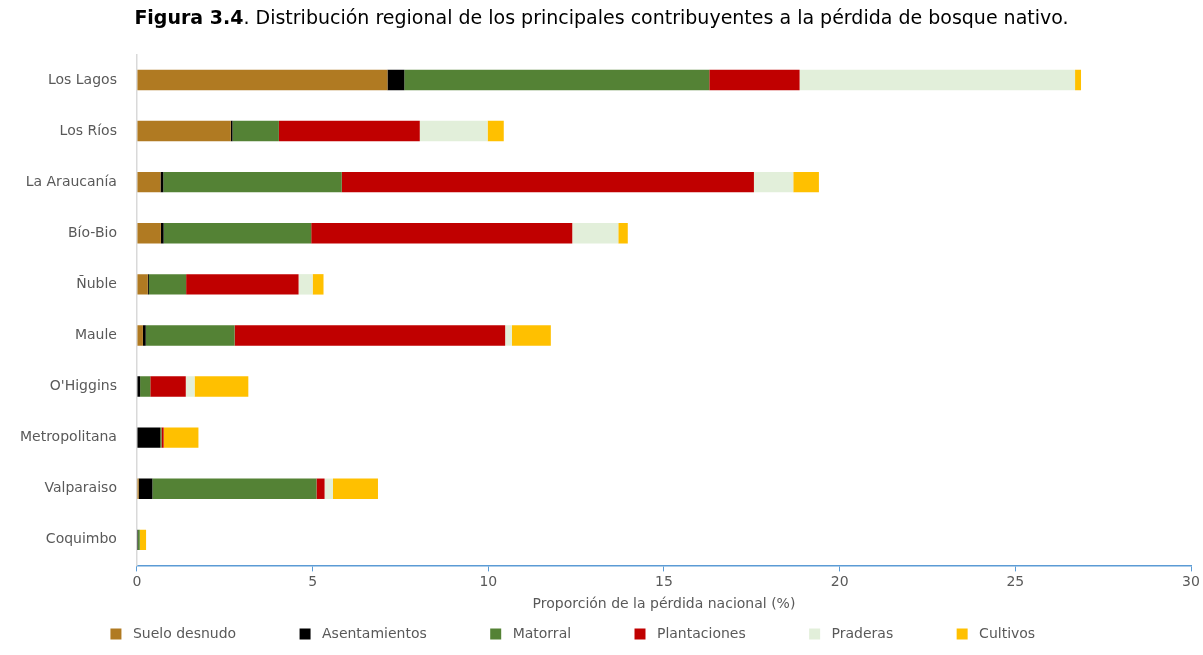 Image resolution: width=1203 pixels, height=655 pixels. I want to click on legend-label: Cultivos, so click(1031, 632).